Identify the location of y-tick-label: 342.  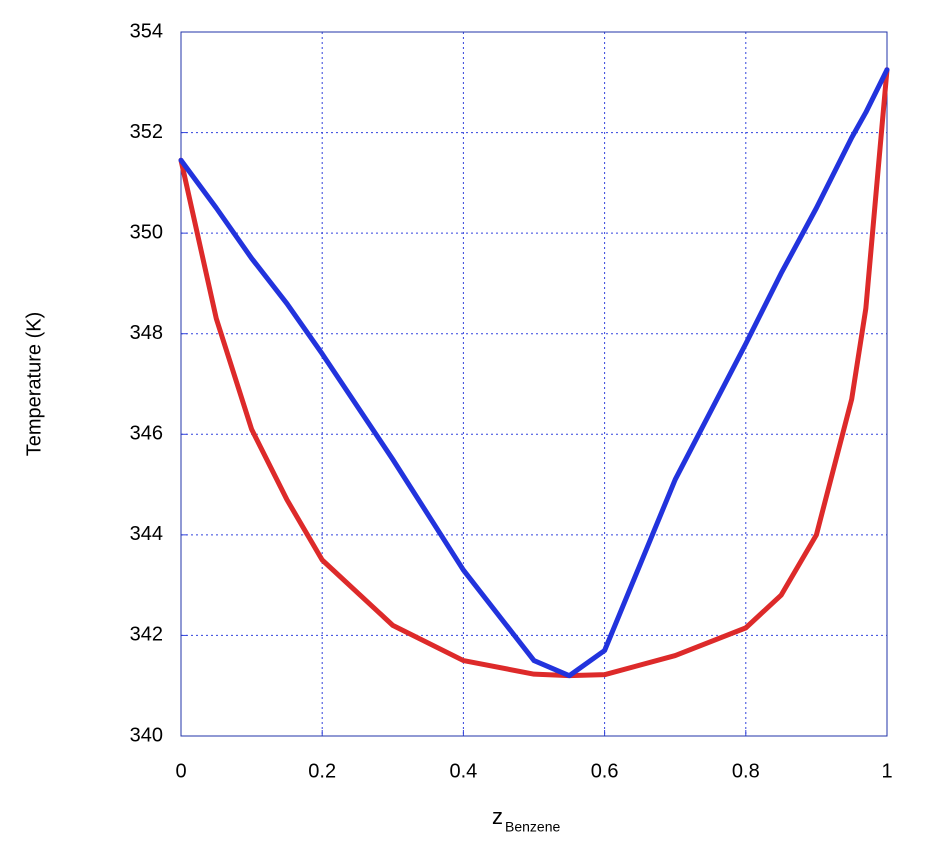
(146, 635).